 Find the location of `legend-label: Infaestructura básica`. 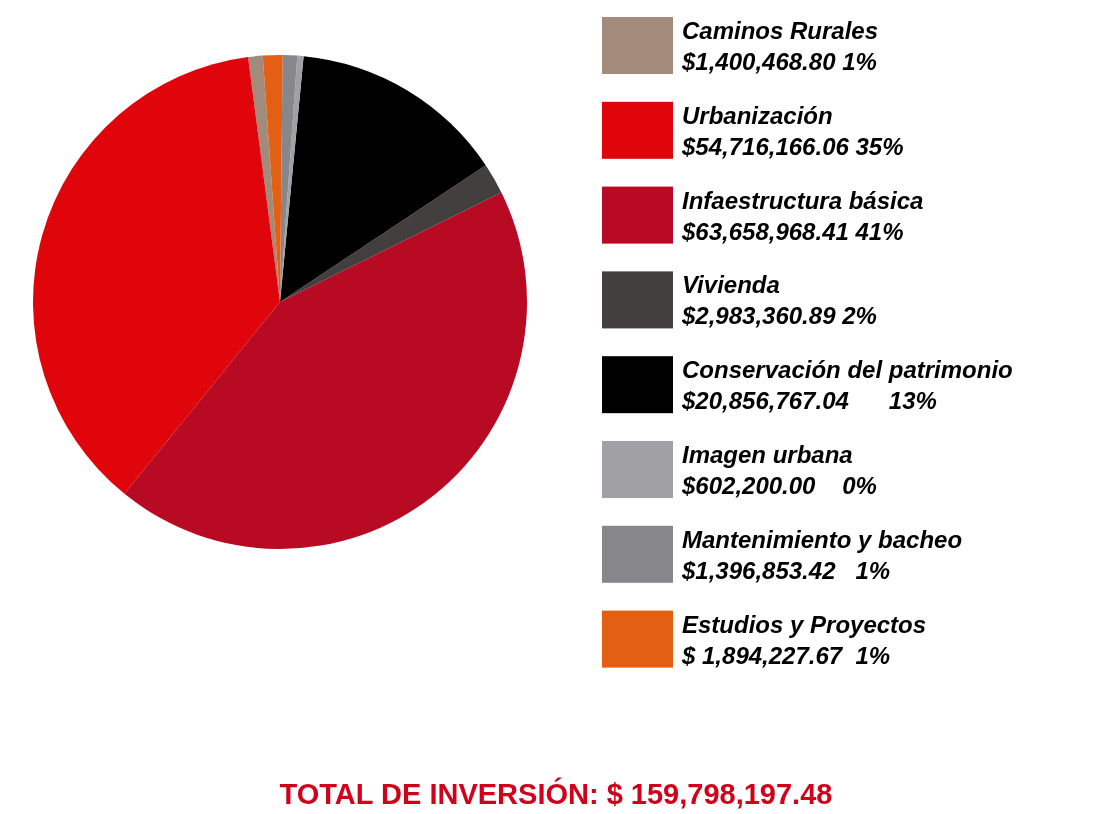

legend-label: Infaestructura básica is located at coordinates (803, 200).